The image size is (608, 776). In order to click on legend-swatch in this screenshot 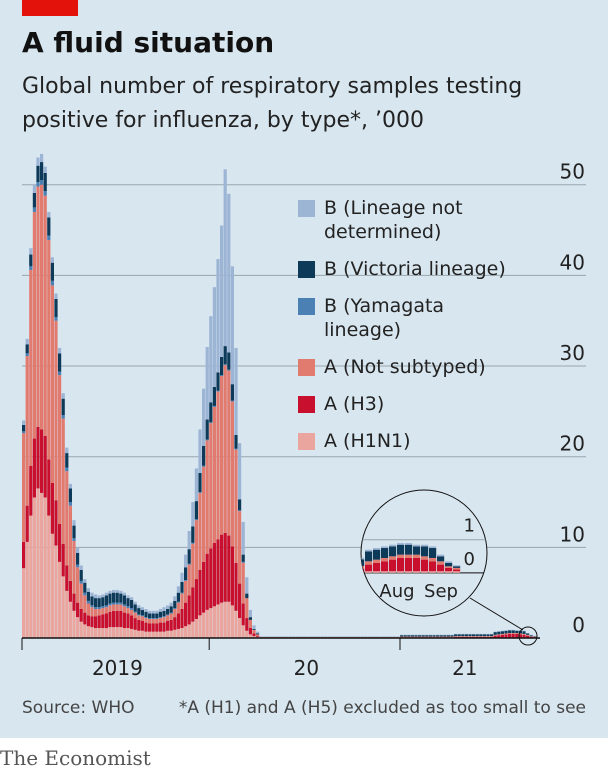, I will do `click(306, 404)`.